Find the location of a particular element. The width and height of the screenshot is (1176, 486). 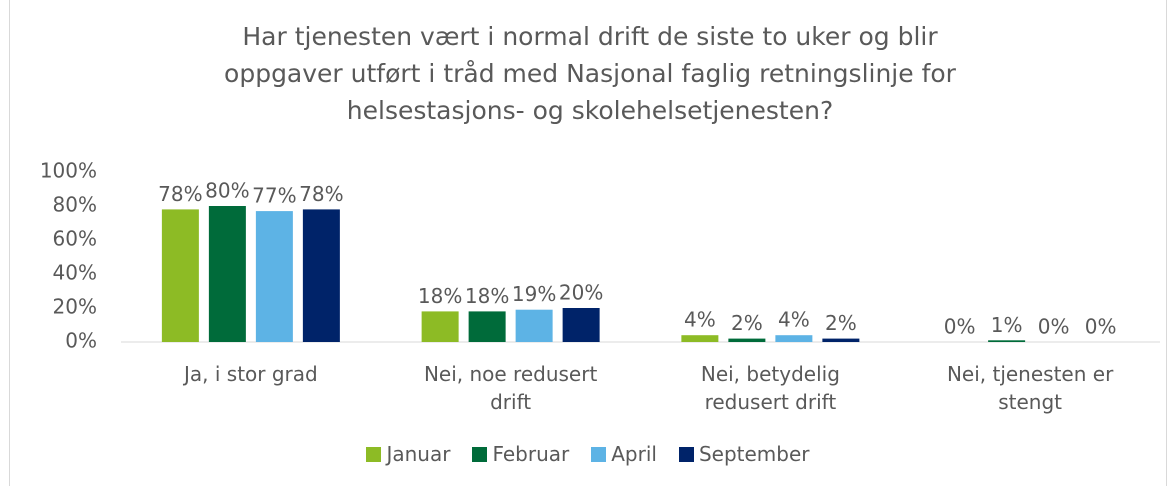

legend-item: Februar is located at coordinates (520, 454).